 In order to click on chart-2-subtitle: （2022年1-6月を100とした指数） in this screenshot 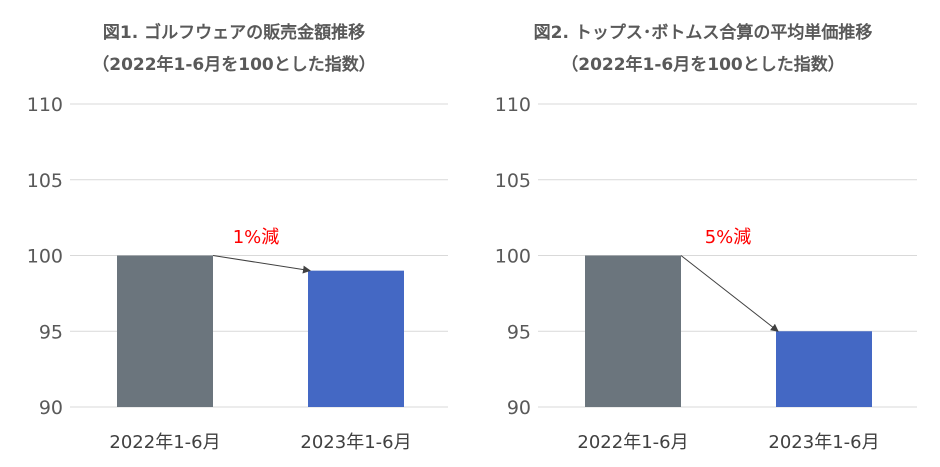, I will do `click(703, 64)`.